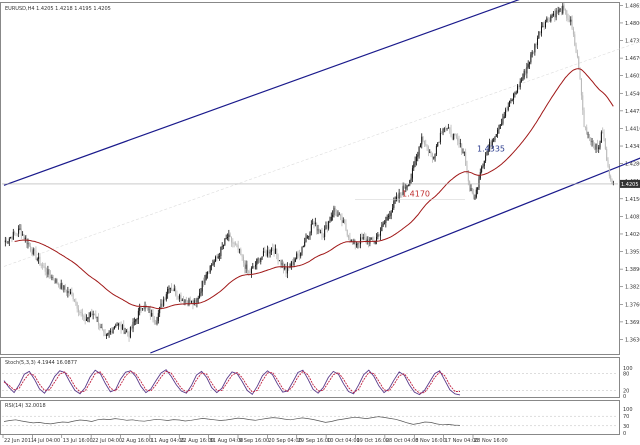 This screenshot has width=640, height=445. Describe the element at coordinates (632, 165) in the screenshot. I see `price-y-tick-label: 1.4280` at that location.